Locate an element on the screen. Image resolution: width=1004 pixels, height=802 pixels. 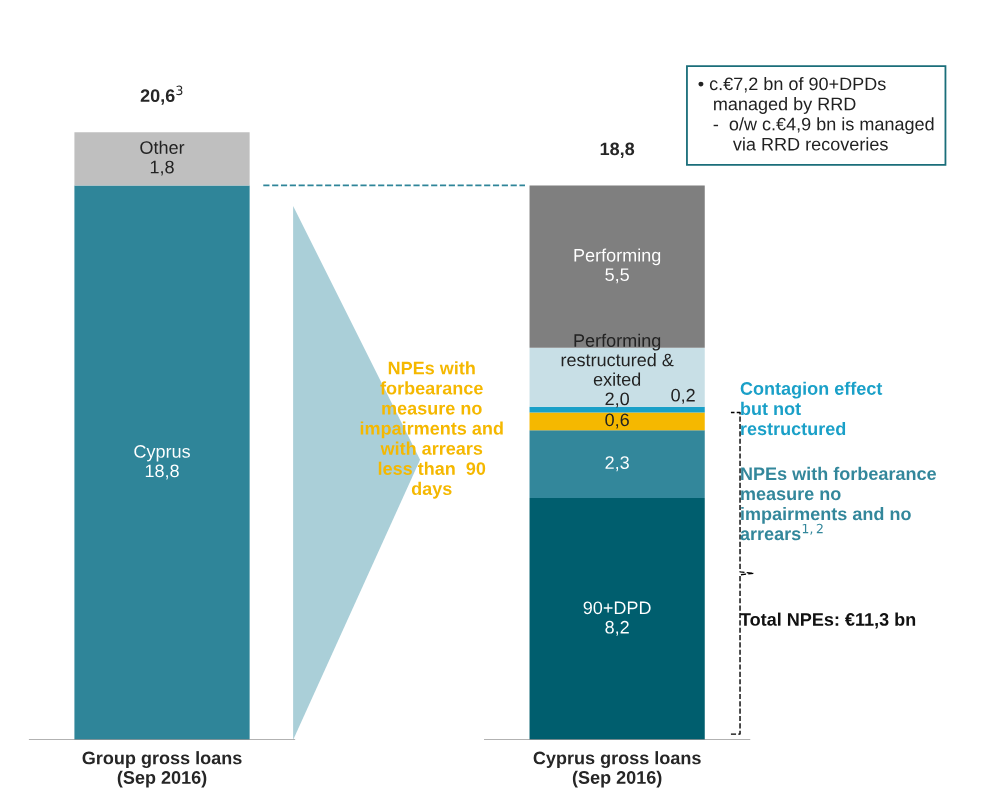
annotation: Total NPEs: €11,3 bn is located at coordinates (828, 620).